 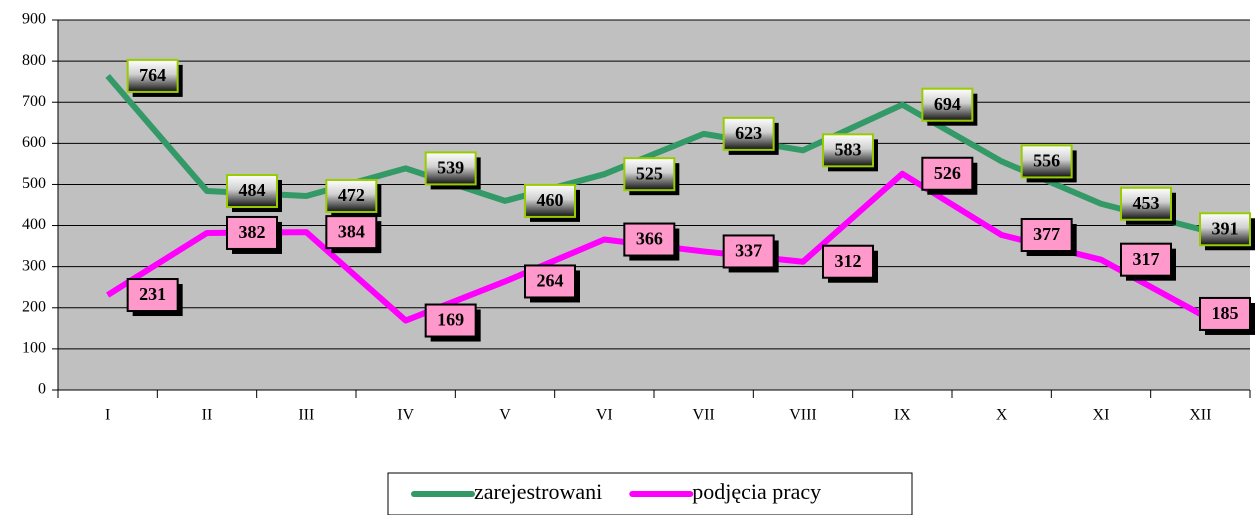 What do you see at coordinates (902, 415) in the screenshot?
I see `x-tick-label: IX` at bounding box center [902, 415].